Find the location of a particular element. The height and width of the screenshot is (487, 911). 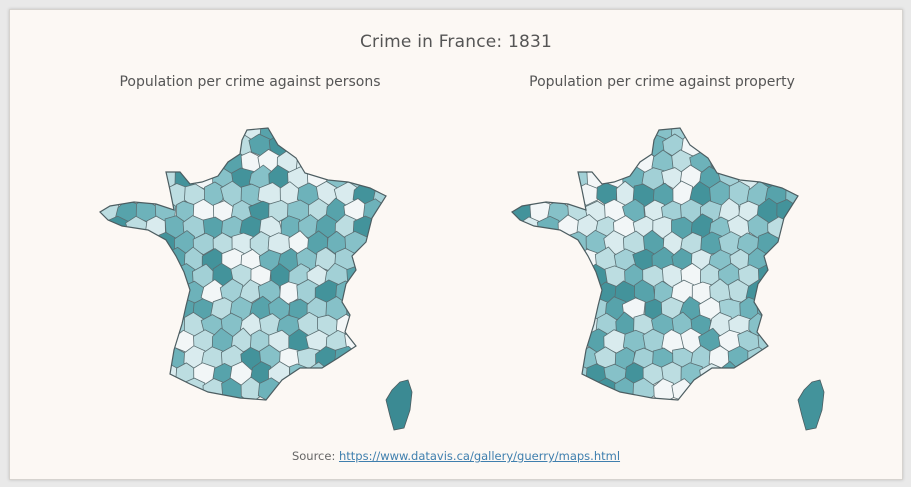

property-map-title: Population per crime against property is located at coordinates (662, 82).